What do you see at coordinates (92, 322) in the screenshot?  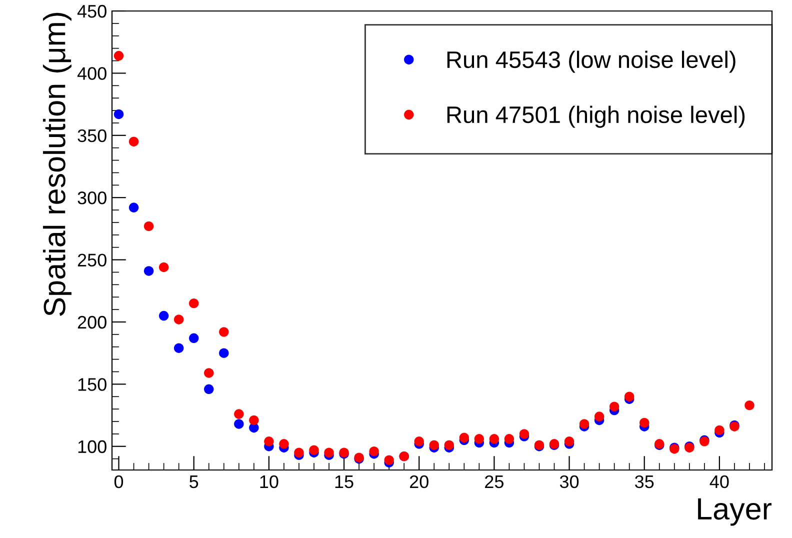 I see `y-tick-label: 200` at bounding box center [92, 322].